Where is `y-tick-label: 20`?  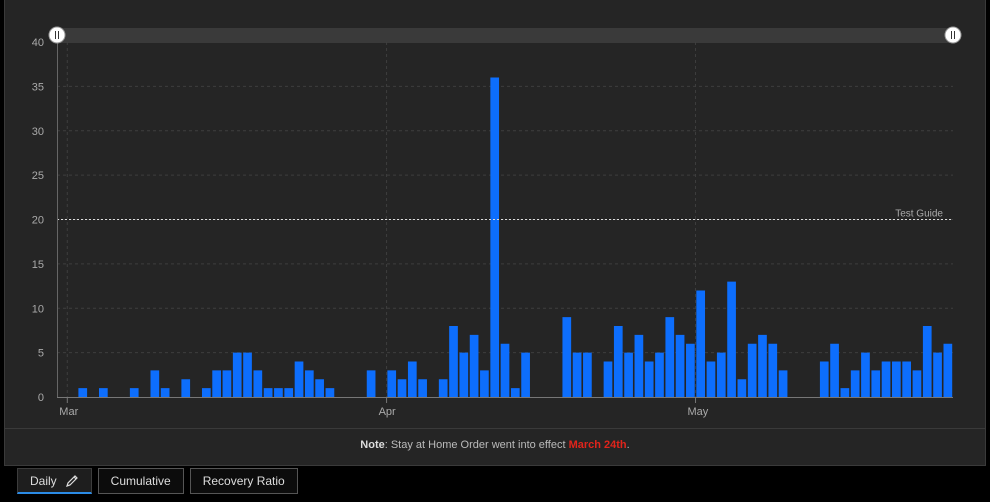 y-tick-label: 20 is located at coordinates (38, 221).